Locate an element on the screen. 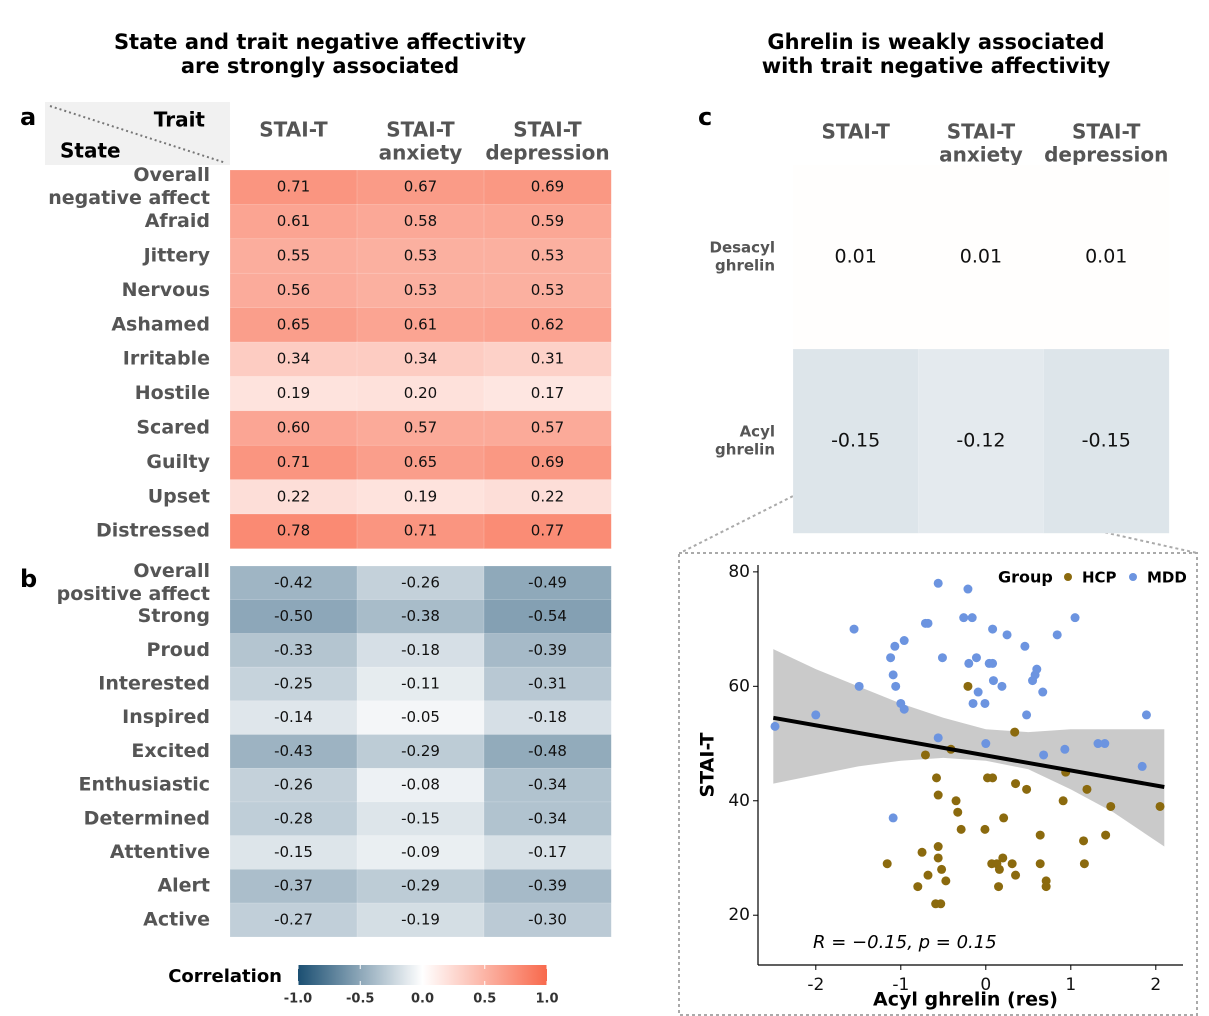 This screenshot has width=1209, height=1016. row-label: Overall is located at coordinates (171, 175).